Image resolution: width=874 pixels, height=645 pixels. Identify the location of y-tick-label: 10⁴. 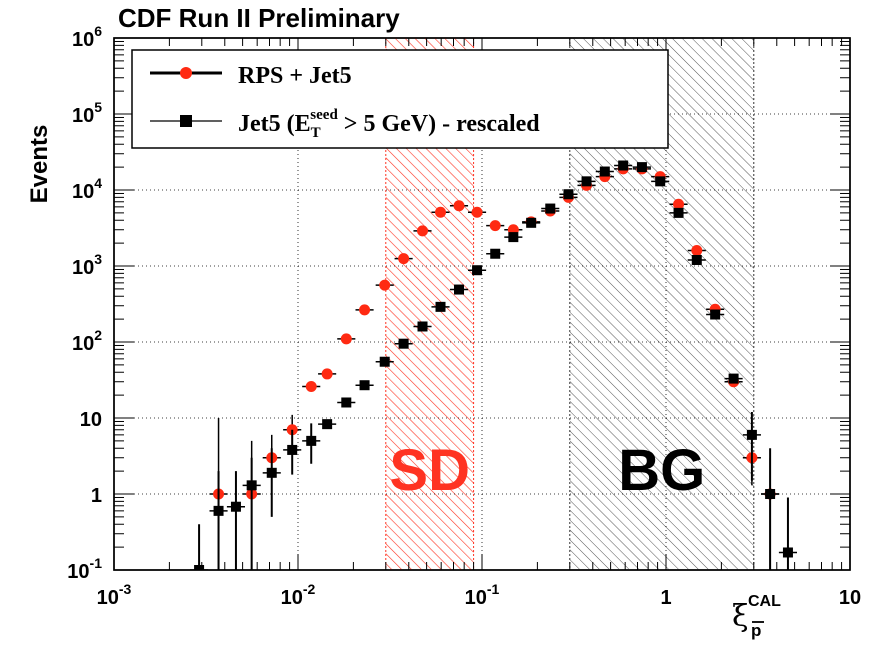
(87, 189).